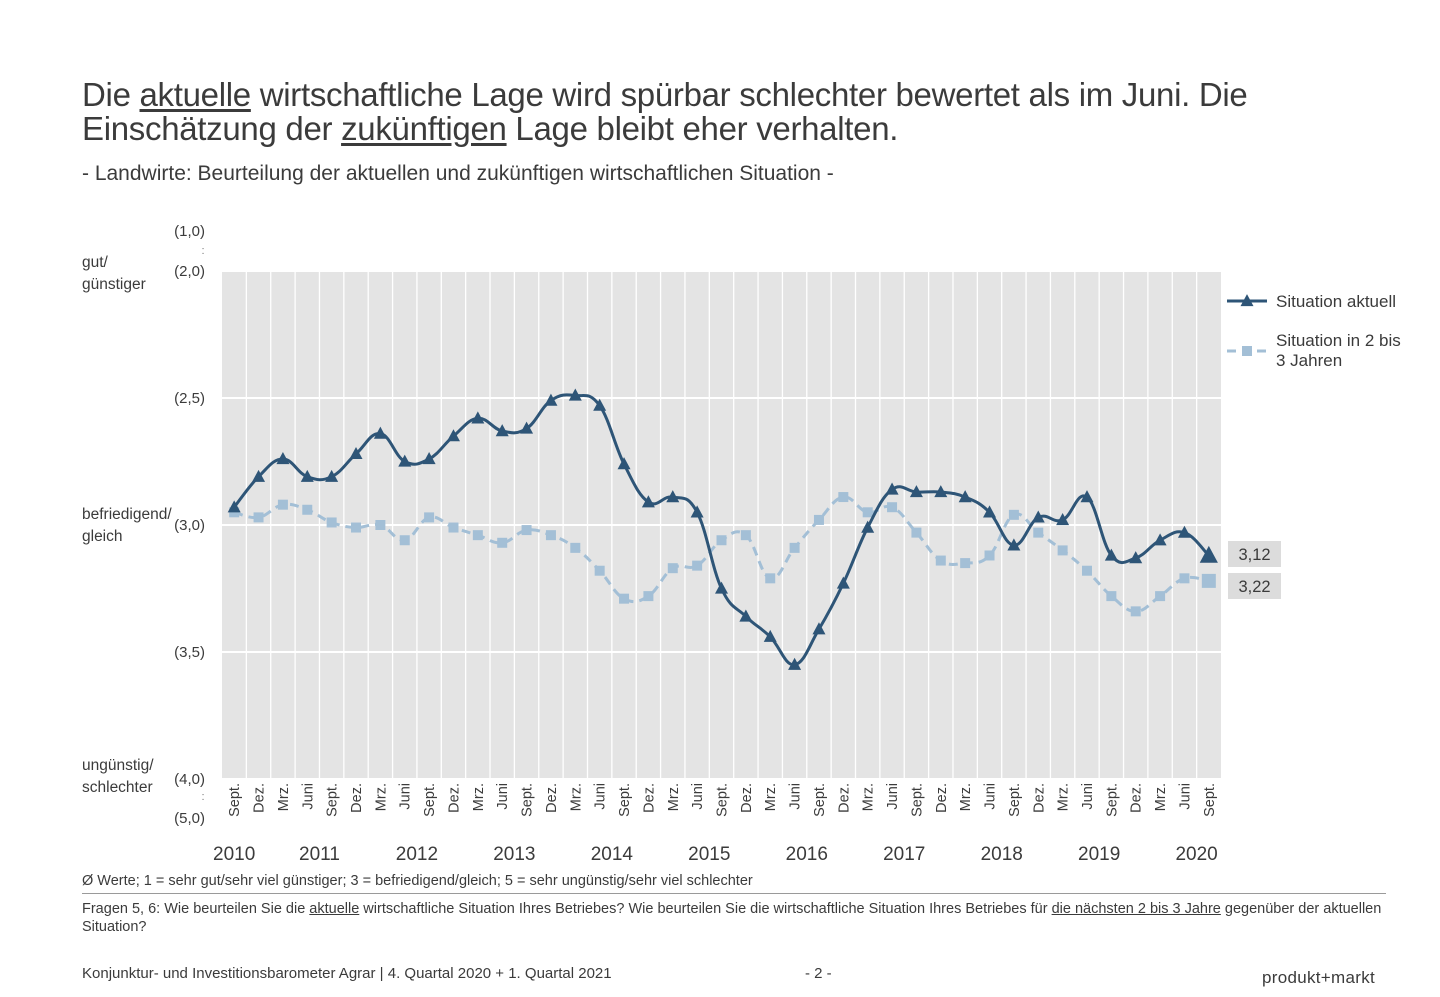  I want to click on end-value-box, so click(1254, 554).